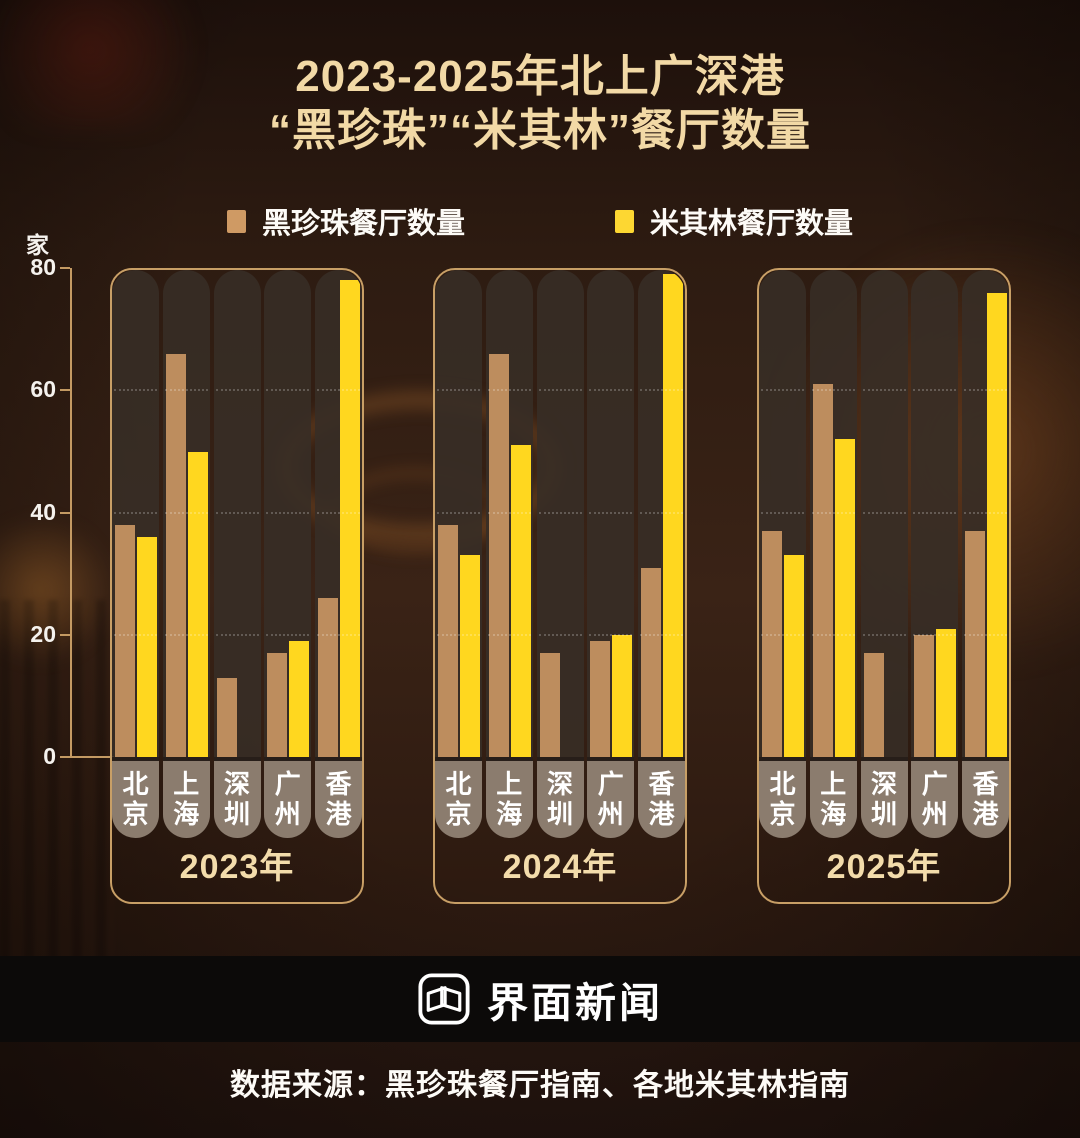 Image resolution: width=1080 pixels, height=1138 pixels. Describe the element at coordinates (43, 511) in the screenshot. I see `y-tick-label: 40` at that location.